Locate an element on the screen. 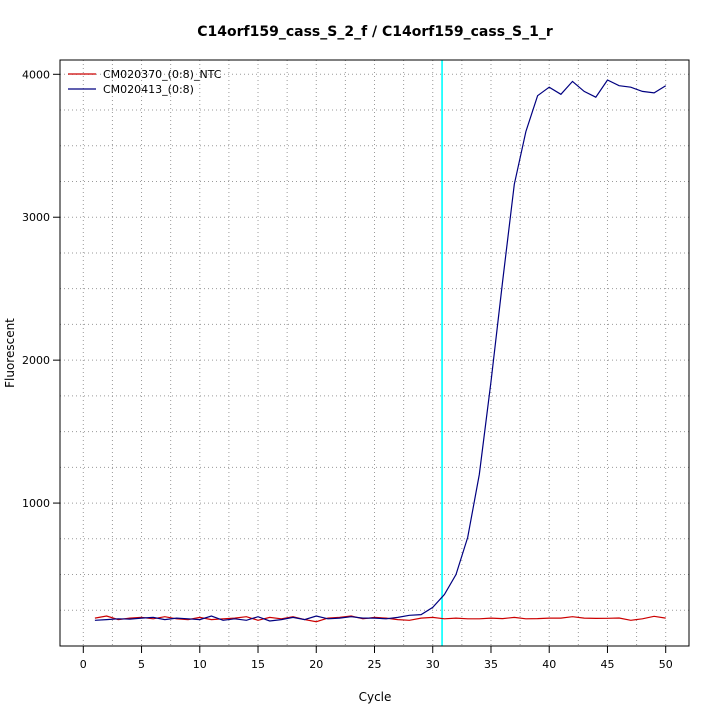 This screenshot has height=720, width=720. y-tick-label: 1000 is located at coordinates (36, 503).